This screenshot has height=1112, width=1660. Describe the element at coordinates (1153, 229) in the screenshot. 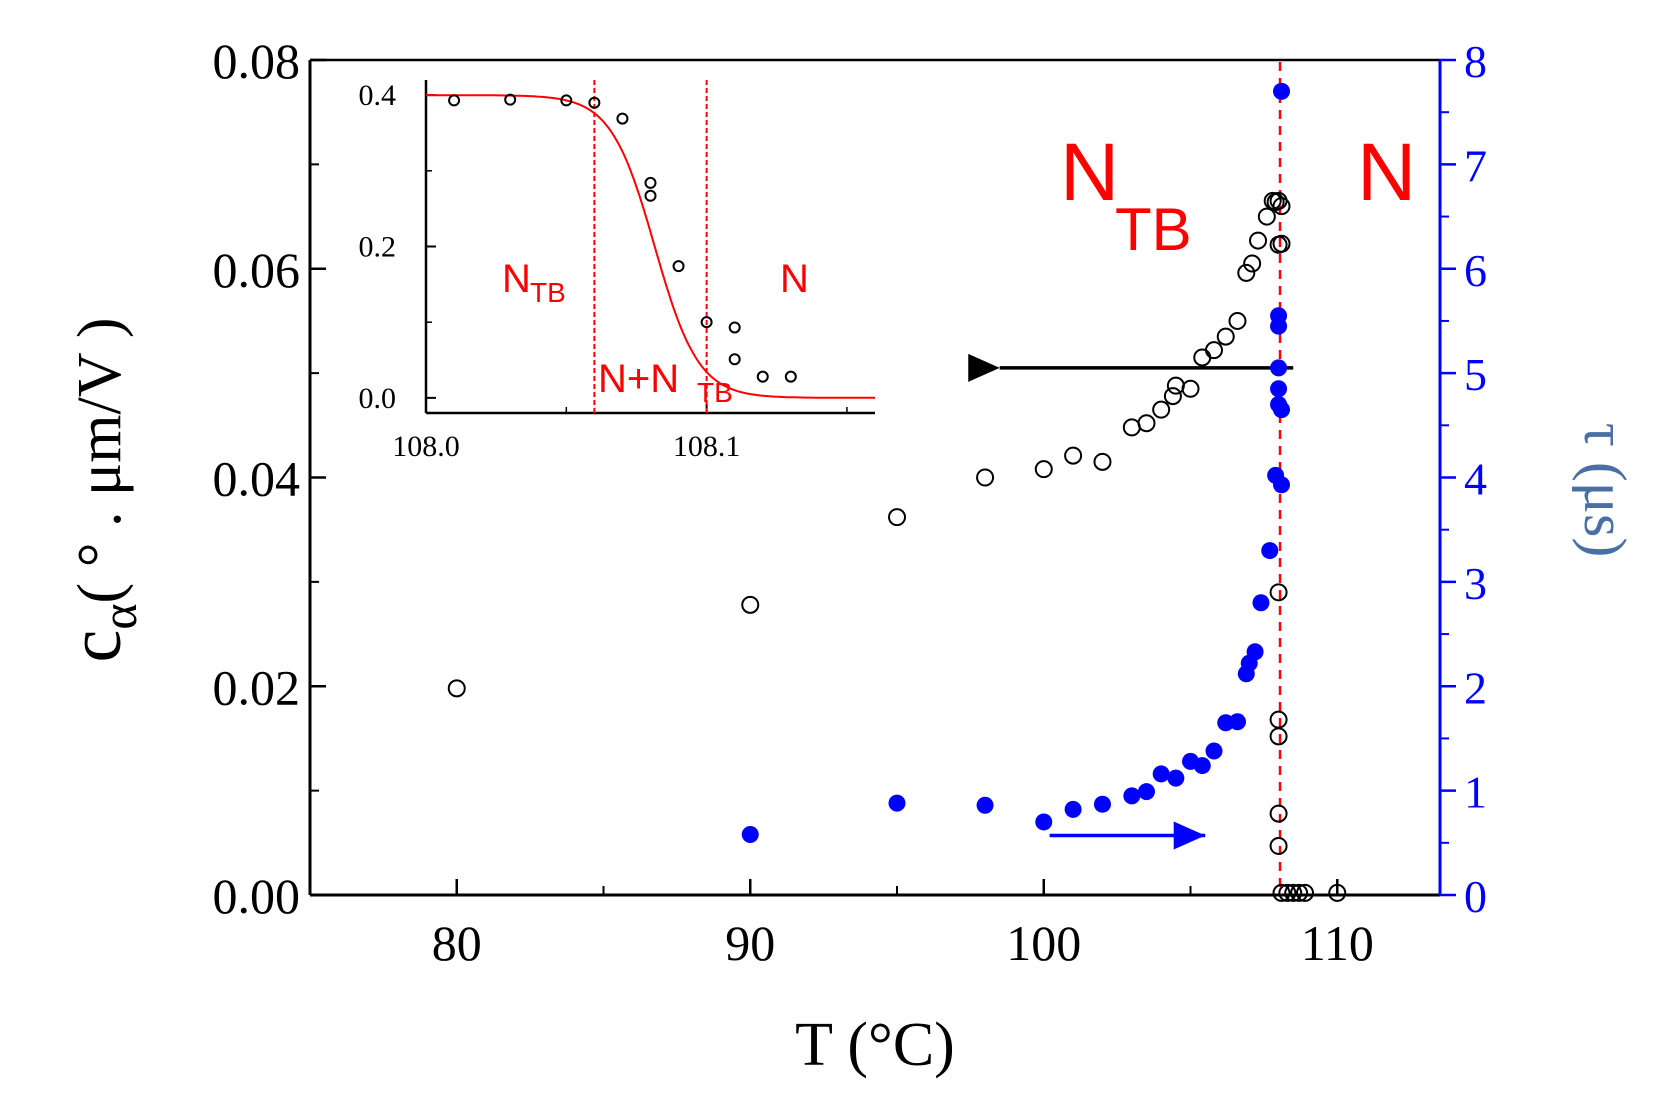

I see `phase-label-ntb-sub: TB` at that location.